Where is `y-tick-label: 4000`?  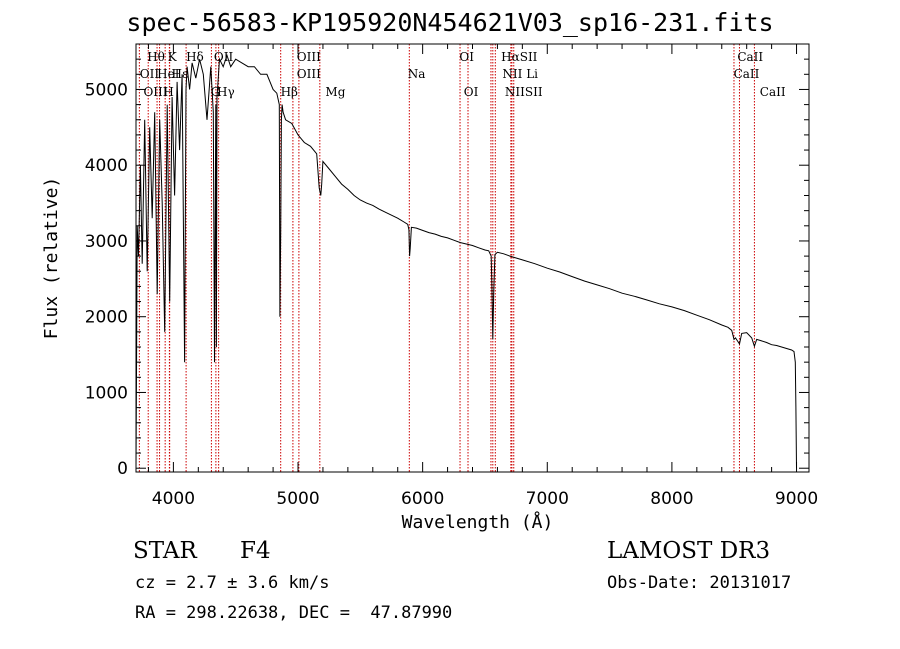
y-tick-label: 4000 is located at coordinates (106, 166).